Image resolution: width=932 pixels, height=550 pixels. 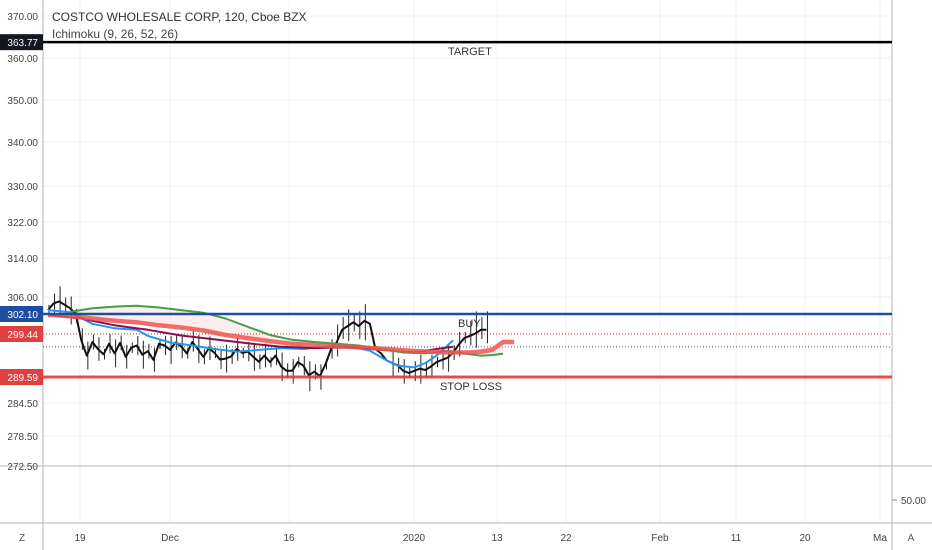 What do you see at coordinates (566, 538) in the screenshot?
I see `time-tick-label: 22` at bounding box center [566, 538].